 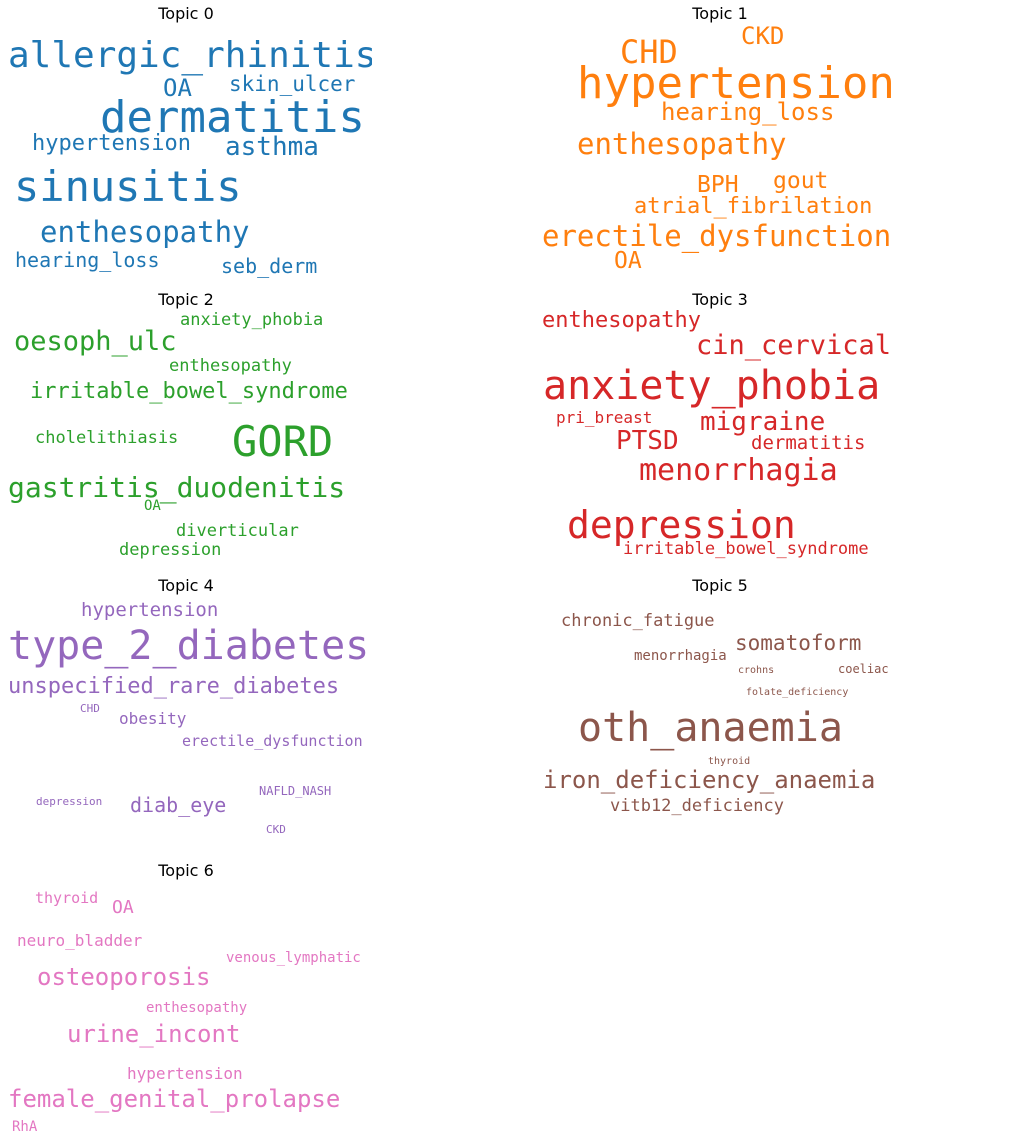 What do you see at coordinates (153, 718) in the screenshot?
I see `word: obesity` at bounding box center [153, 718].